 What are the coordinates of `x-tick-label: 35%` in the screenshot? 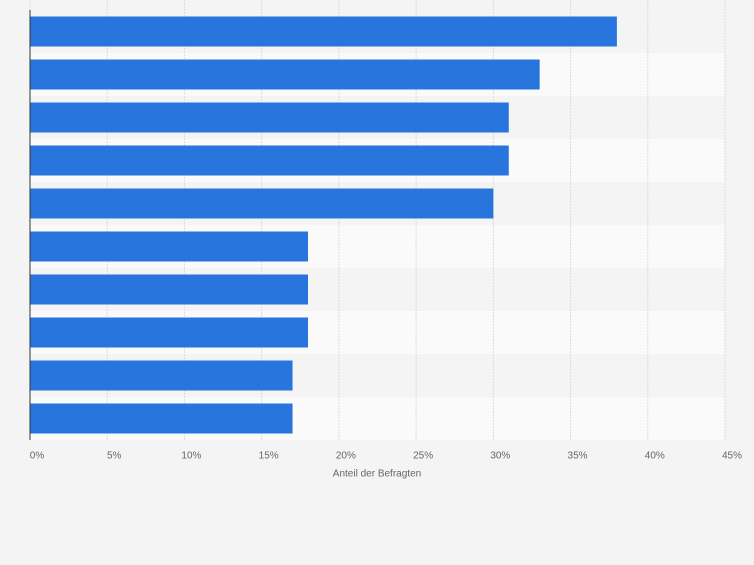 It's located at (578, 456).